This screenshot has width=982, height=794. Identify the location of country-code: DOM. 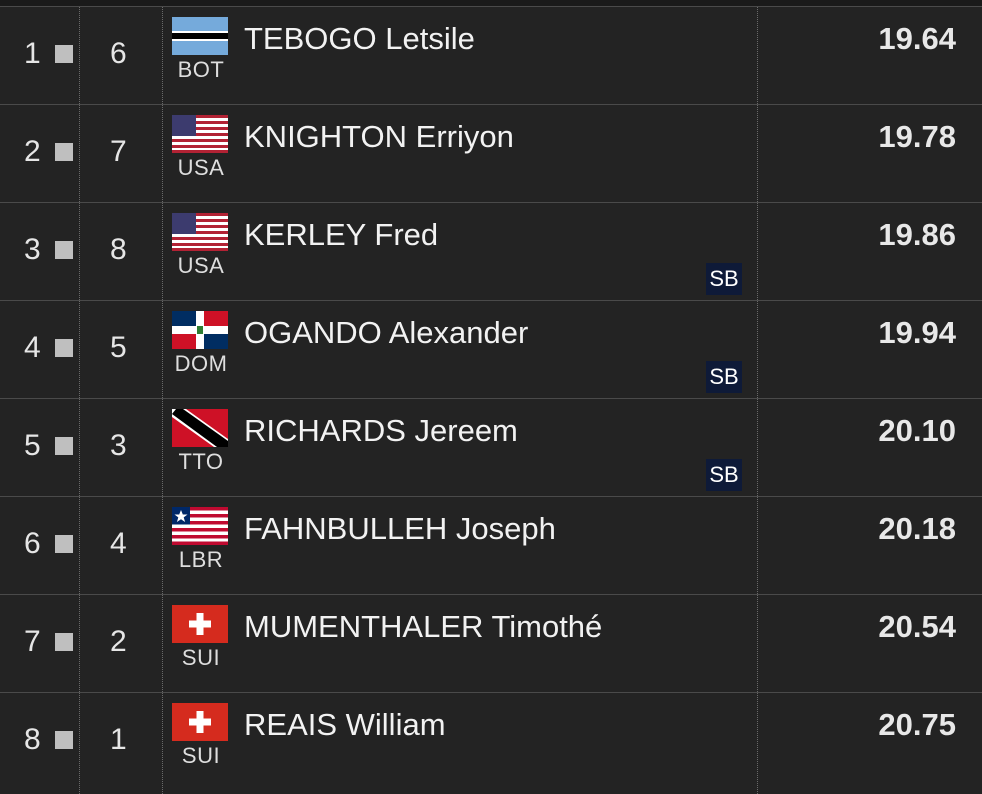
(201, 363).